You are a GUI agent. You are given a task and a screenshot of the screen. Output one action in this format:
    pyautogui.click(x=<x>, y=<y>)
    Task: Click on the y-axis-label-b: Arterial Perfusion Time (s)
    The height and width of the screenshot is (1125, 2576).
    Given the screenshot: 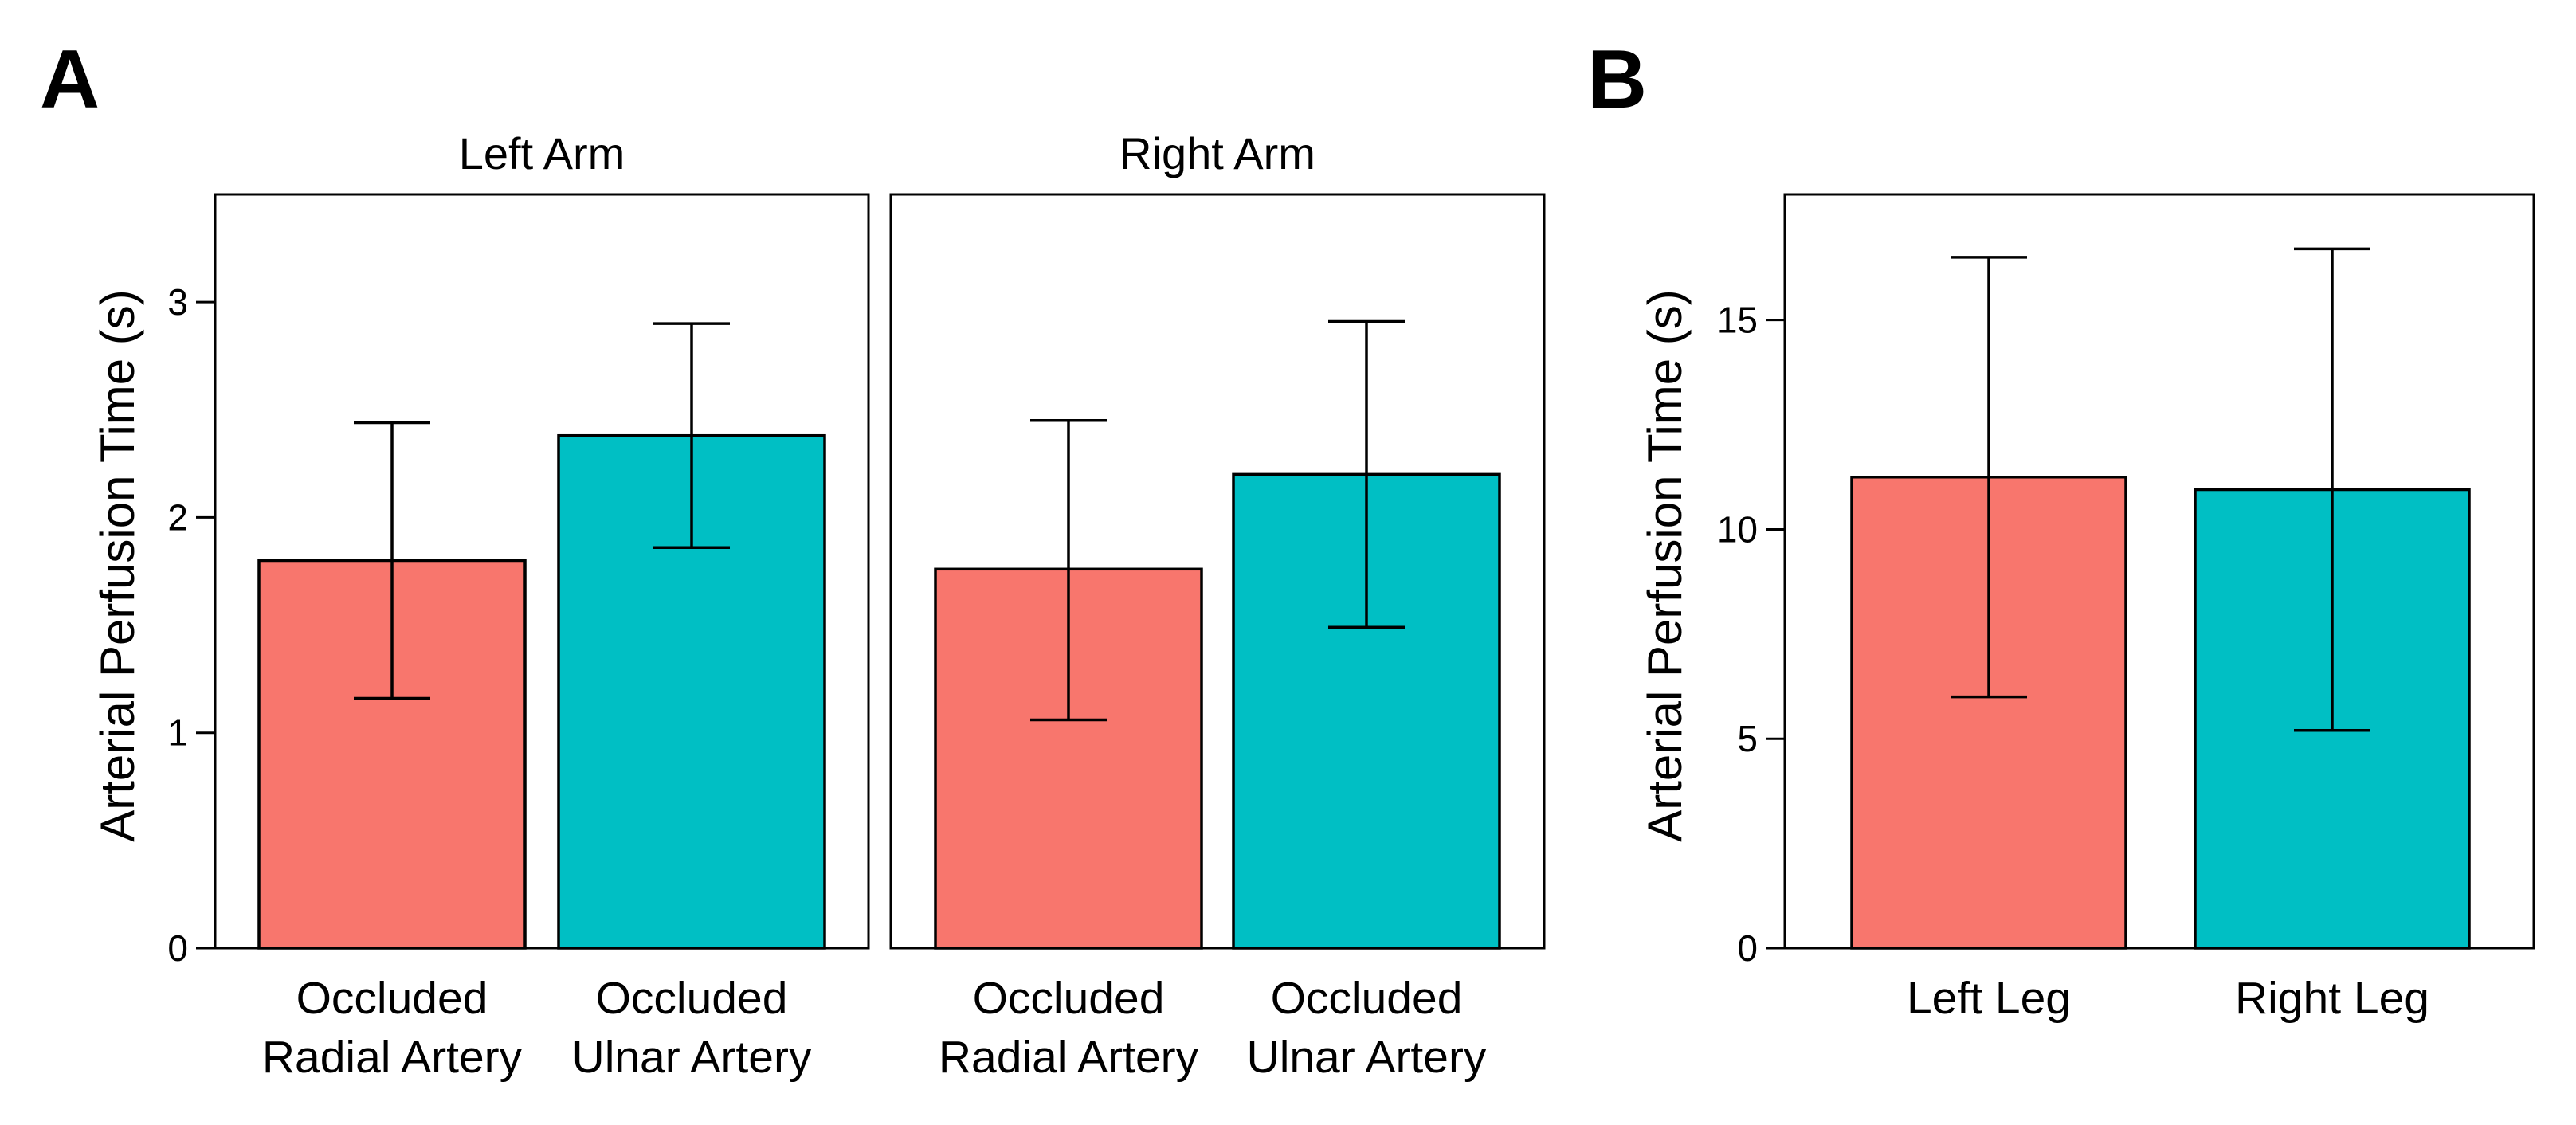 What is the action you would take?
    pyautogui.click(x=1665, y=565)
    